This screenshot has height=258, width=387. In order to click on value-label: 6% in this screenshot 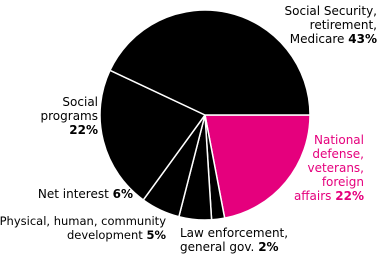, I will do `click(122, 194)`.